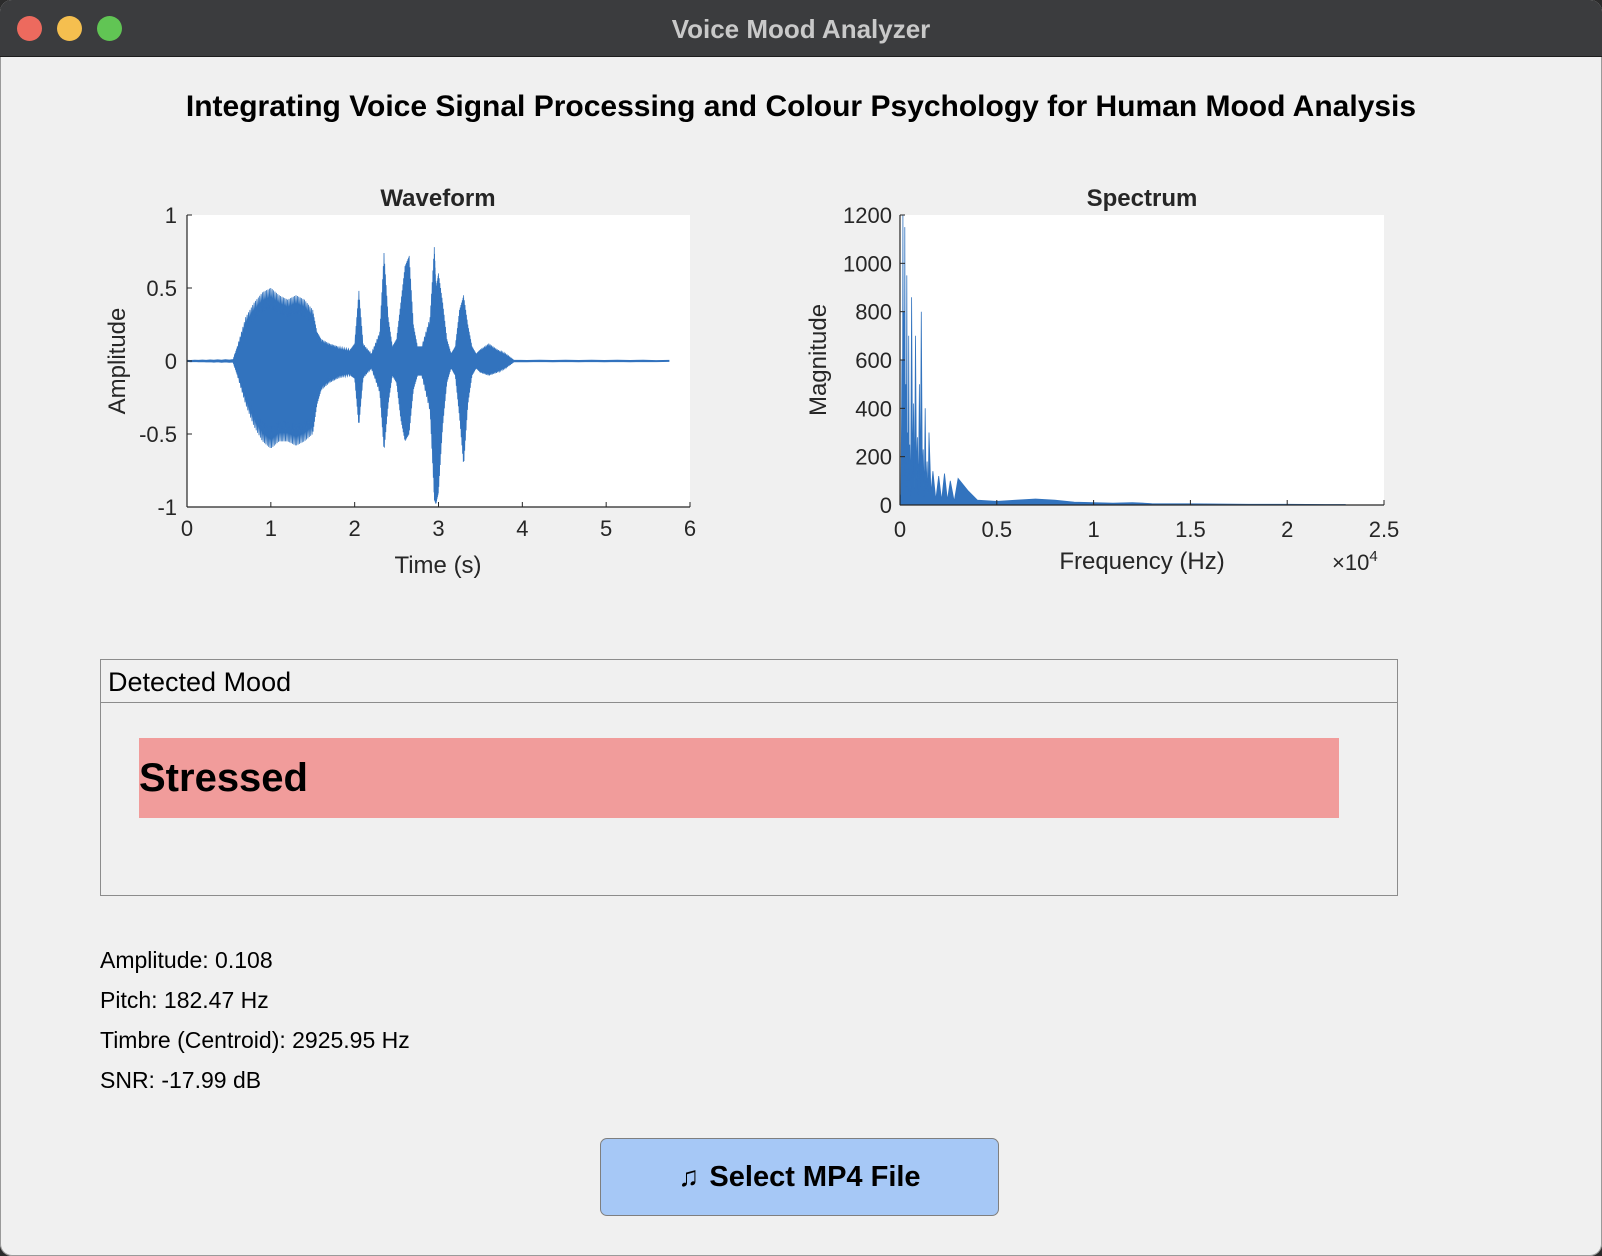 The image size is (1602, 1256). Describe the element at coordinates (69, 28) in the screenshot. I see `minimize-window-button` at that location.